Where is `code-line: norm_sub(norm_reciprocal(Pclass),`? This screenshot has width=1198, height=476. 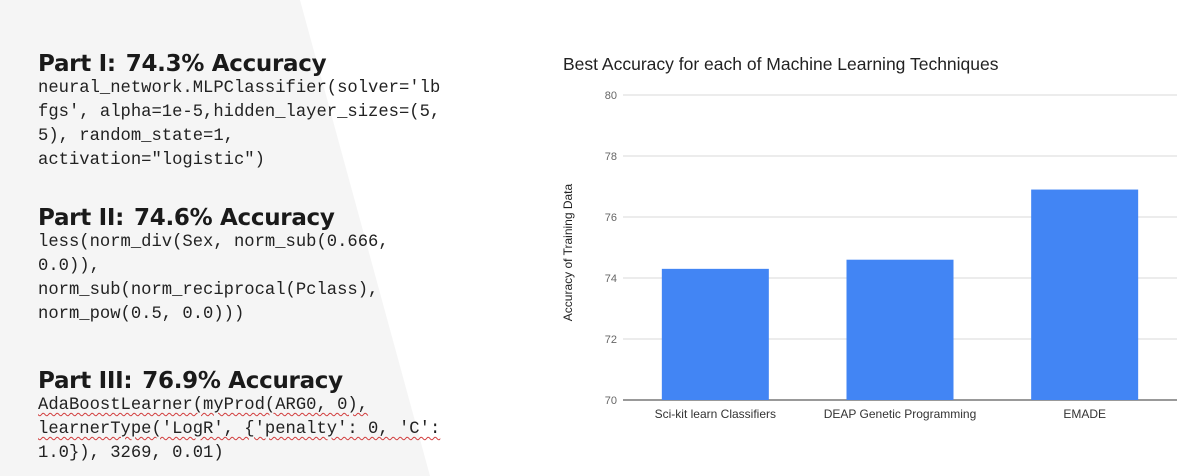
code-line: norm_sub(norm_reciprocal(Pclass), is located at coordinates (208, 290).